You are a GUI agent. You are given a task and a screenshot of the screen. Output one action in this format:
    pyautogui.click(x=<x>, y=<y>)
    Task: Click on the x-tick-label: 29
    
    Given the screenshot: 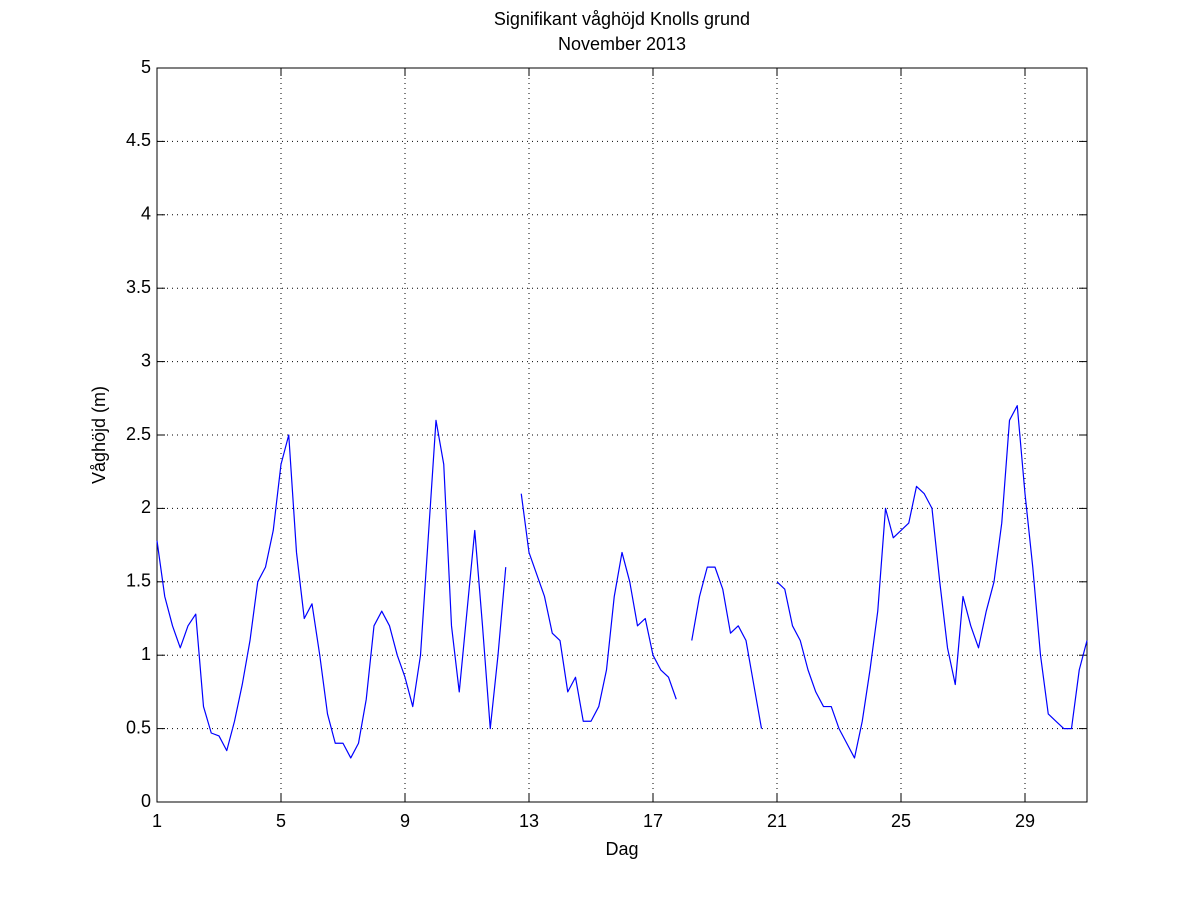 What is the action you would take?
    pyautogui.click(x=1025, y=821)
    